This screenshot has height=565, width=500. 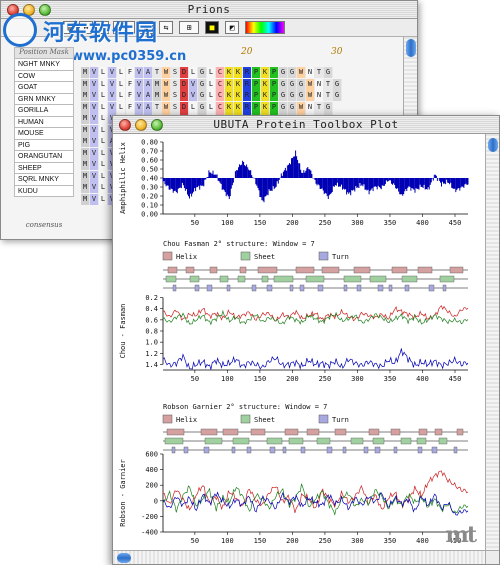 I want to click on toolbar-button-2: ↔, so click(x=86, y=27).